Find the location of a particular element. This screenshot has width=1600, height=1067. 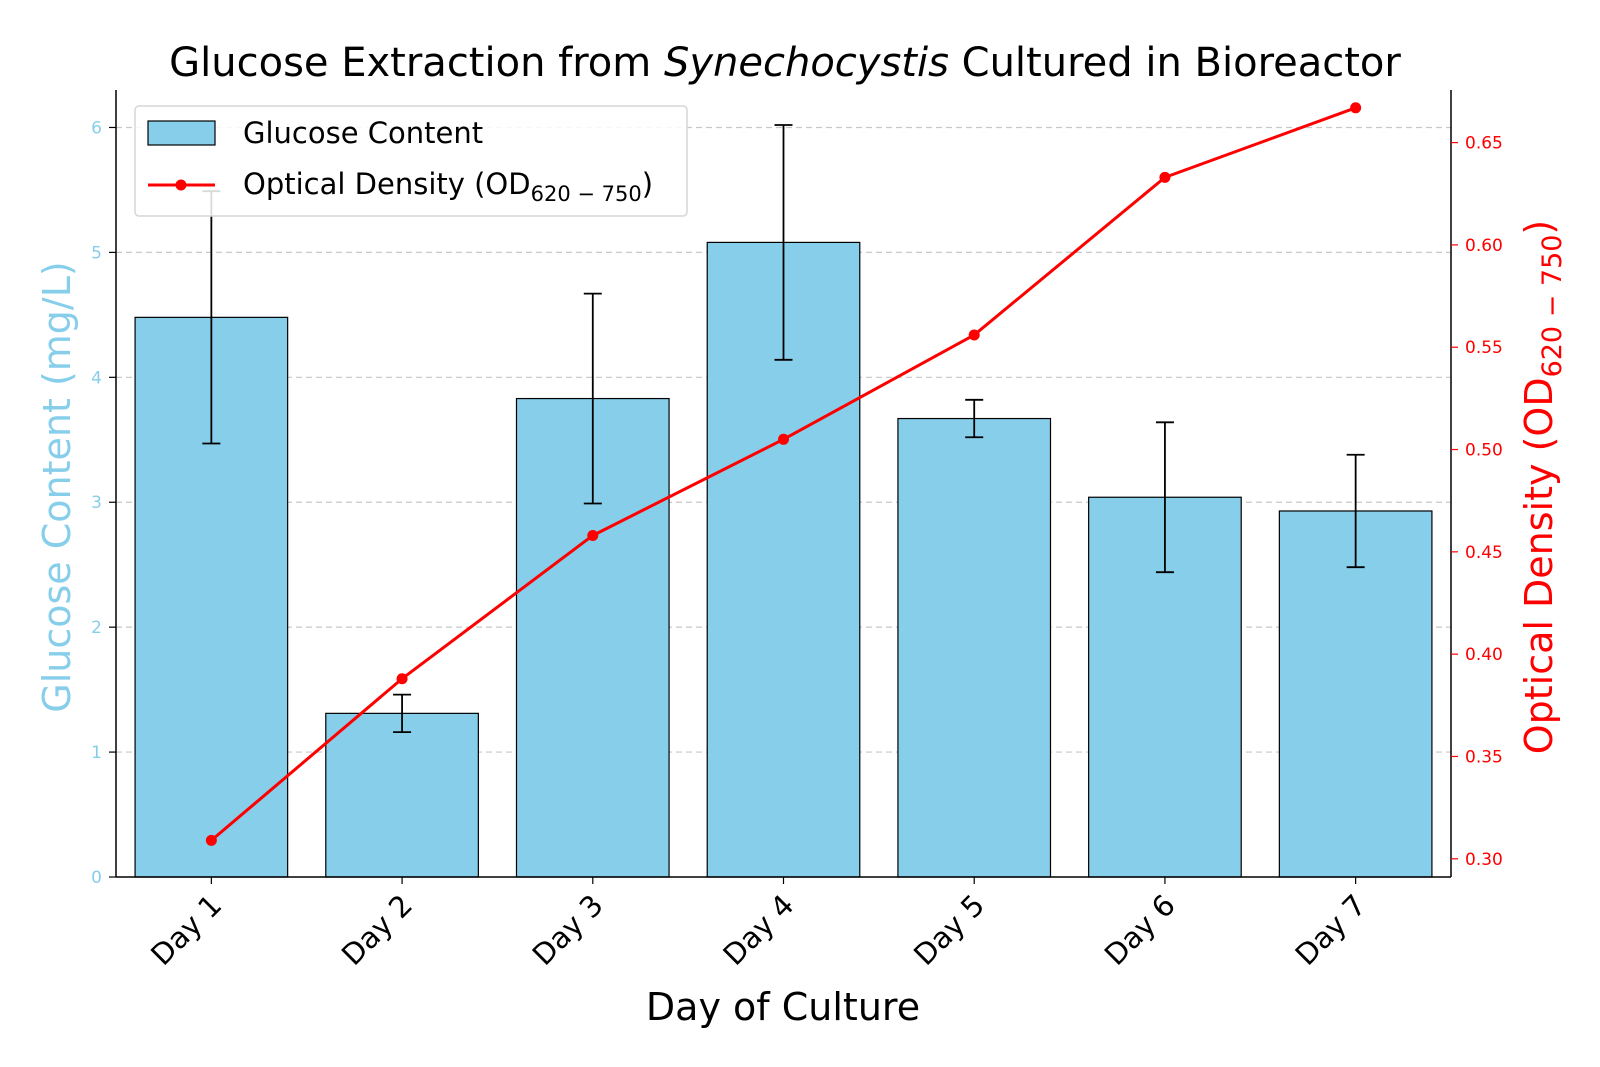

right-tick-label: 0.35 is located at coordinates (1484, 757).